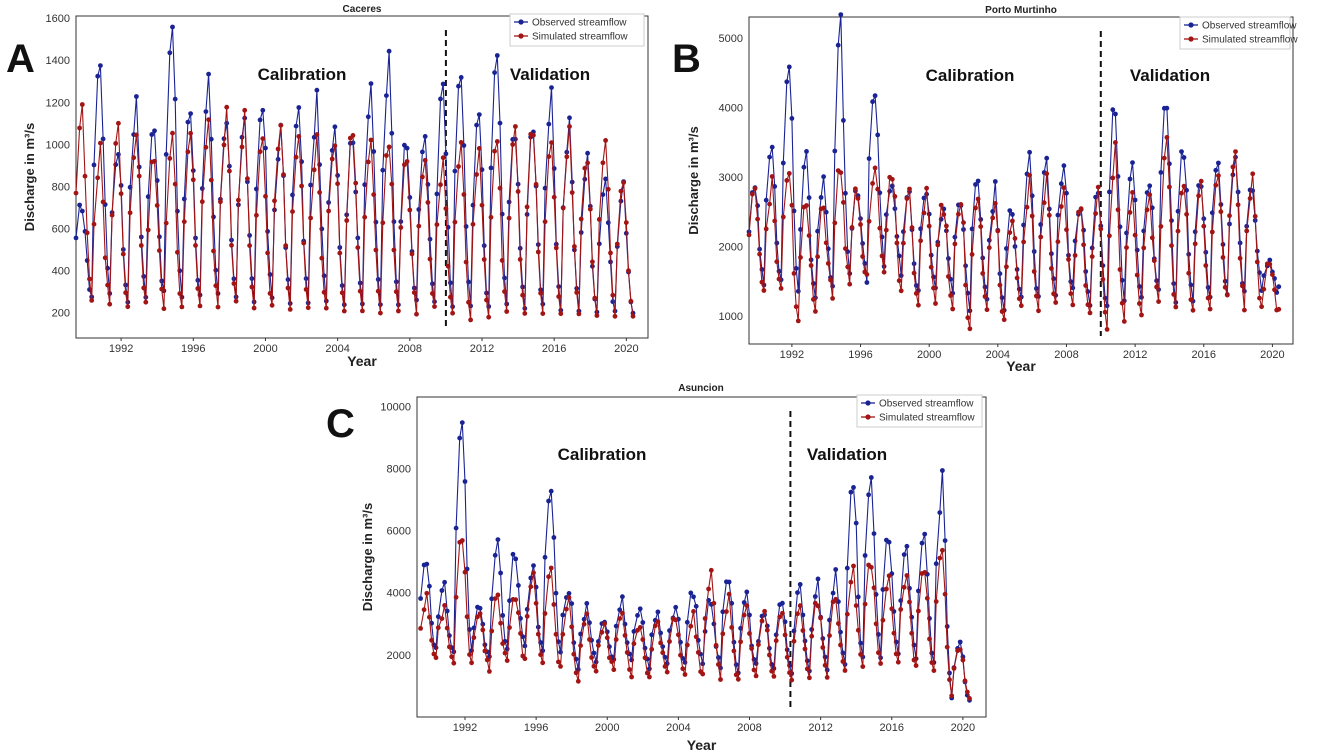 This screenshot has height=756, width=1325. Describe the element at coordinates (686, 59) in the screenshot. I see `panel-letter: B` at that location.